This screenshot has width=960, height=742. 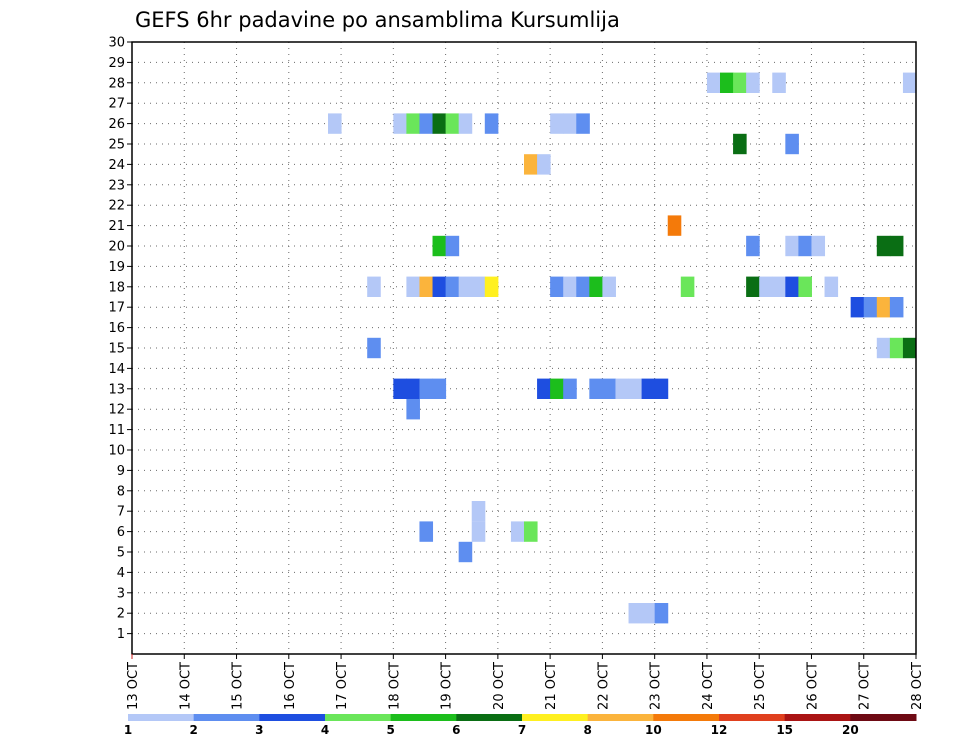 I want to click on legend-label: 5, so click(x=390, y=730).